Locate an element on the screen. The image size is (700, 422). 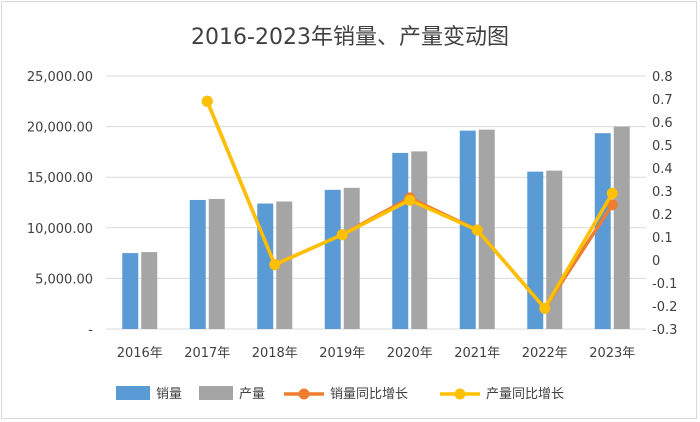
legend: 销量 产量 销量同比增长 产量同比增长 is located at coordinates (340, 394).